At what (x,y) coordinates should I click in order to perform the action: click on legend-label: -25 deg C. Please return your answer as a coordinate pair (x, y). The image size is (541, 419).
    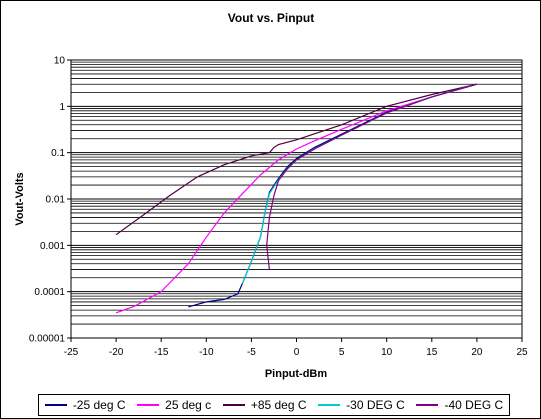
    Looking at the image, I should click on (99, 405).